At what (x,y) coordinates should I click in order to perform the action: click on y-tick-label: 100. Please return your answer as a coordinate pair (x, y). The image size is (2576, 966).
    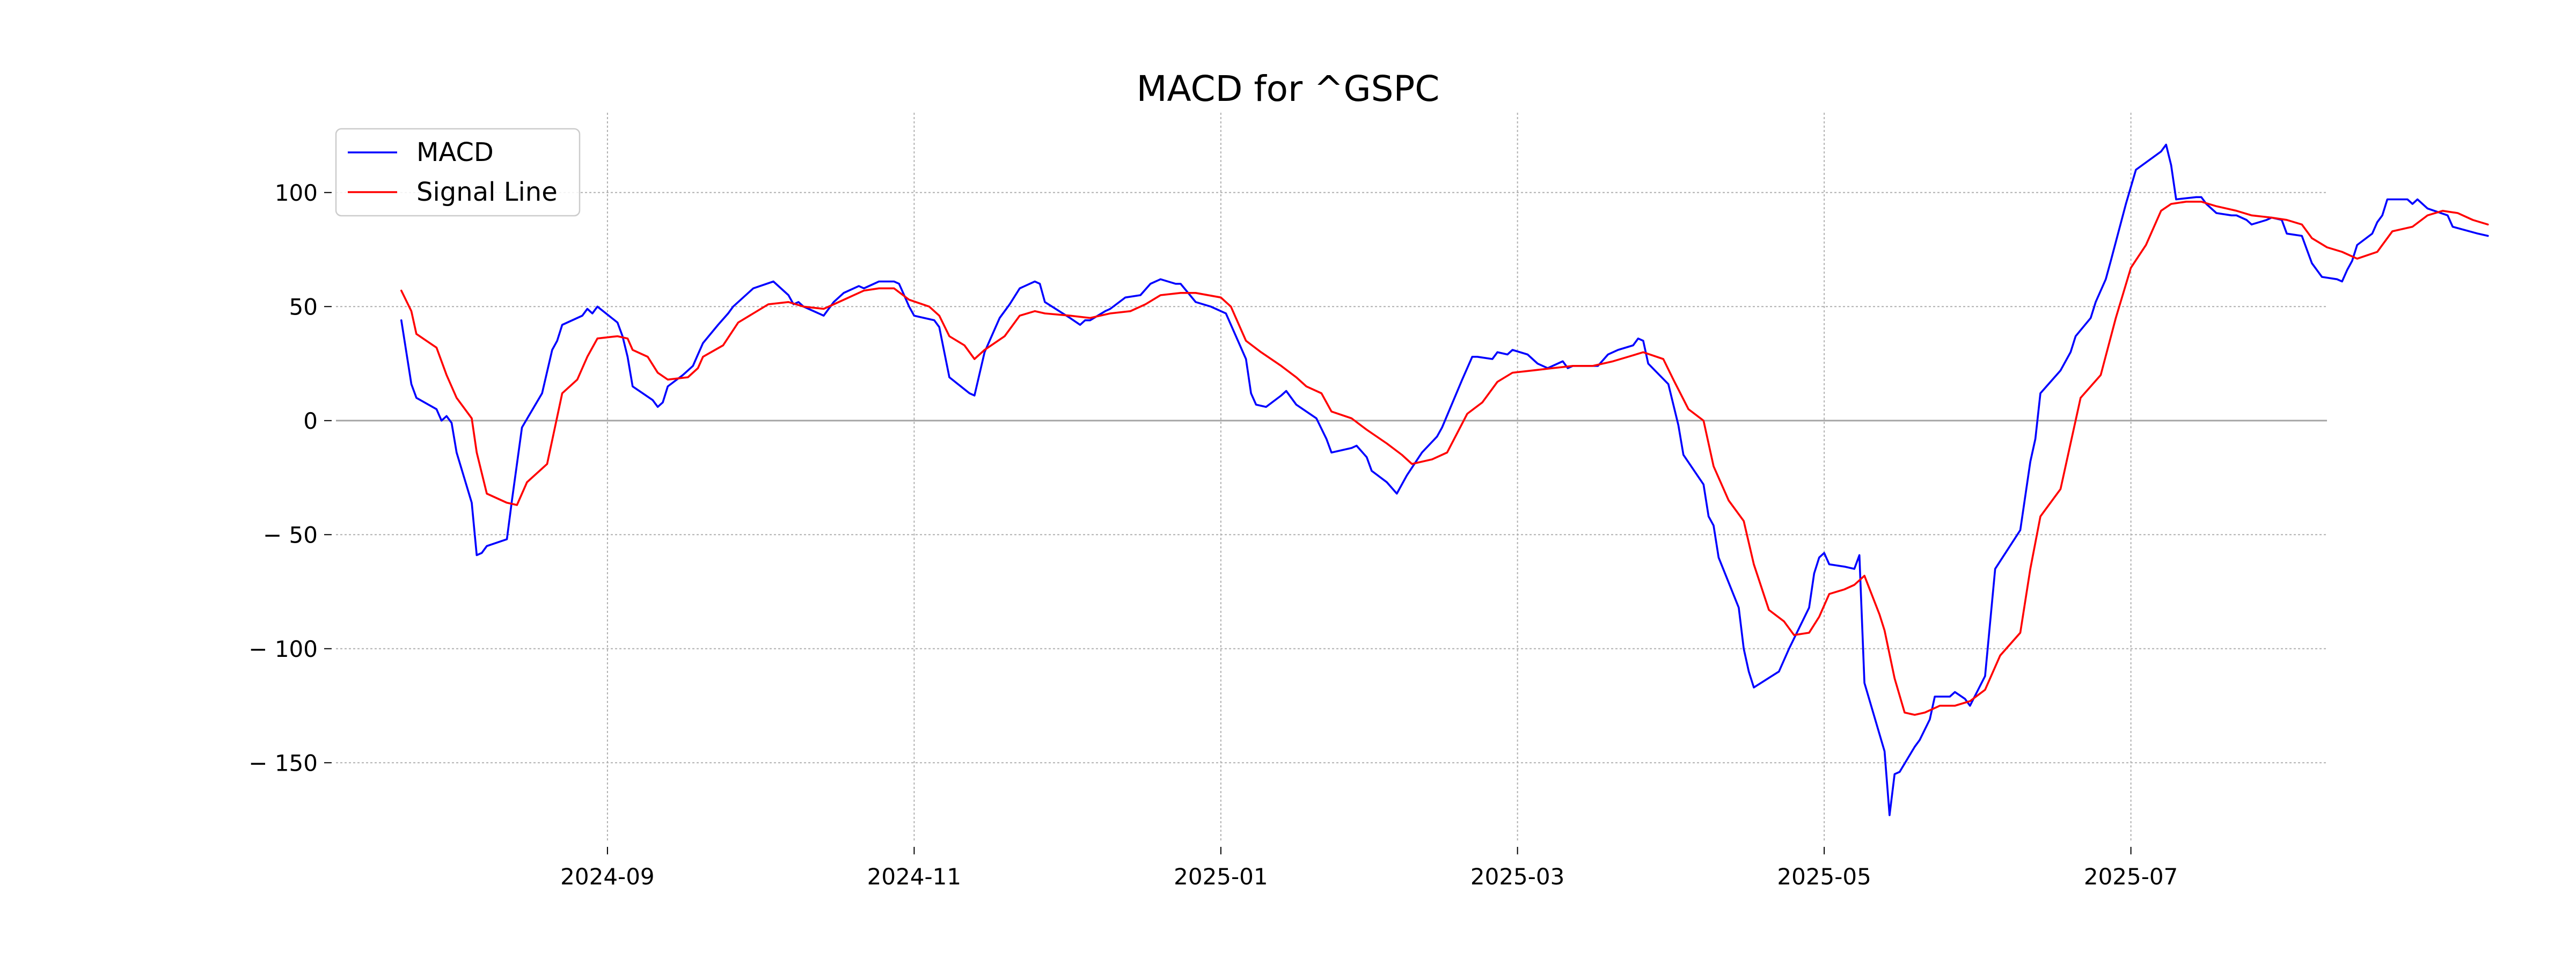
    Looking at the image, I should click on (296, 193).